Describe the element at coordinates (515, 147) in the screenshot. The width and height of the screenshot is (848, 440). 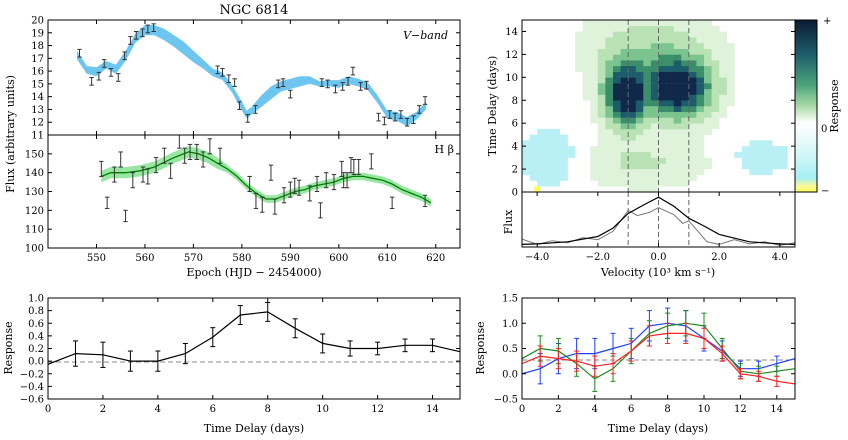
I see `delay-y-tick-label: 4` at that location.